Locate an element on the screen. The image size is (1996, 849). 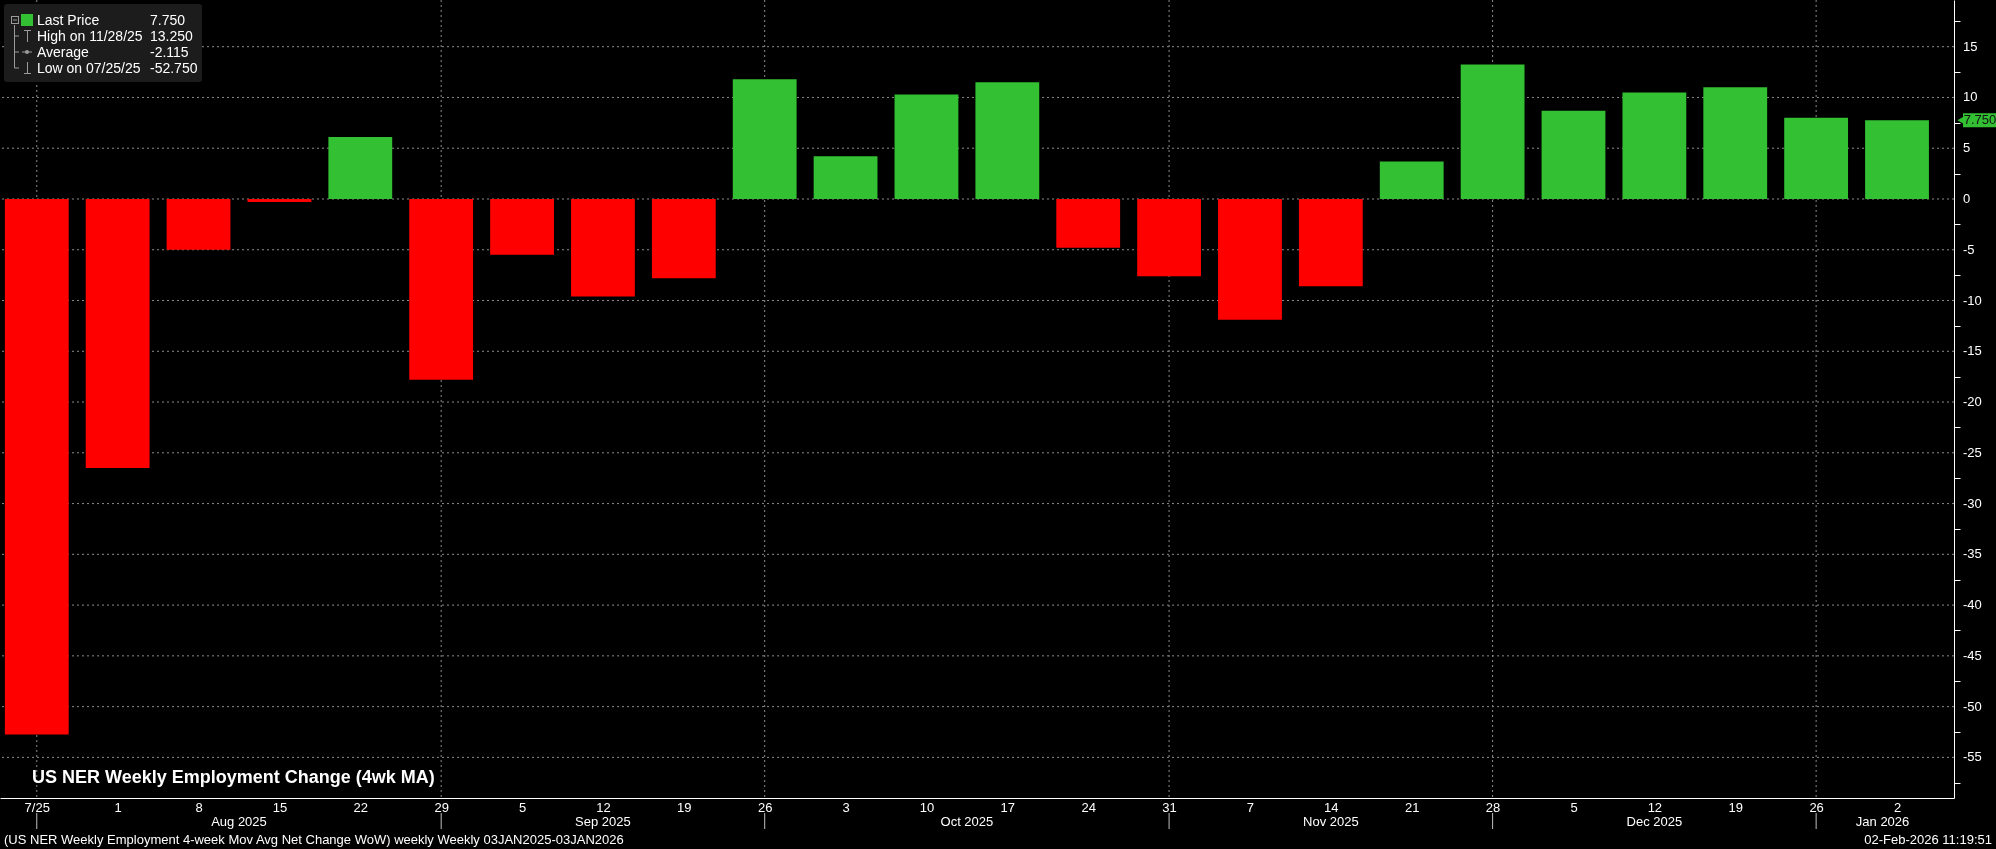
annotation: Low on 07/25/25 is located at coordinates (89, 68).